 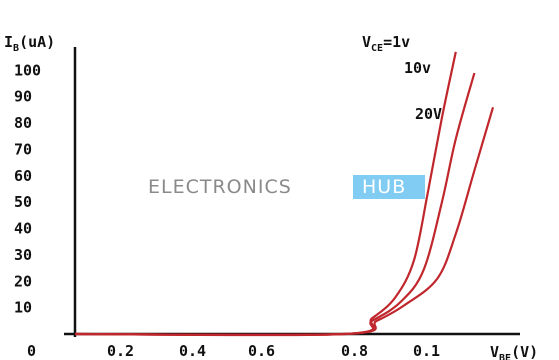 I want to click on watermark-box, so click(x=389, y=187).